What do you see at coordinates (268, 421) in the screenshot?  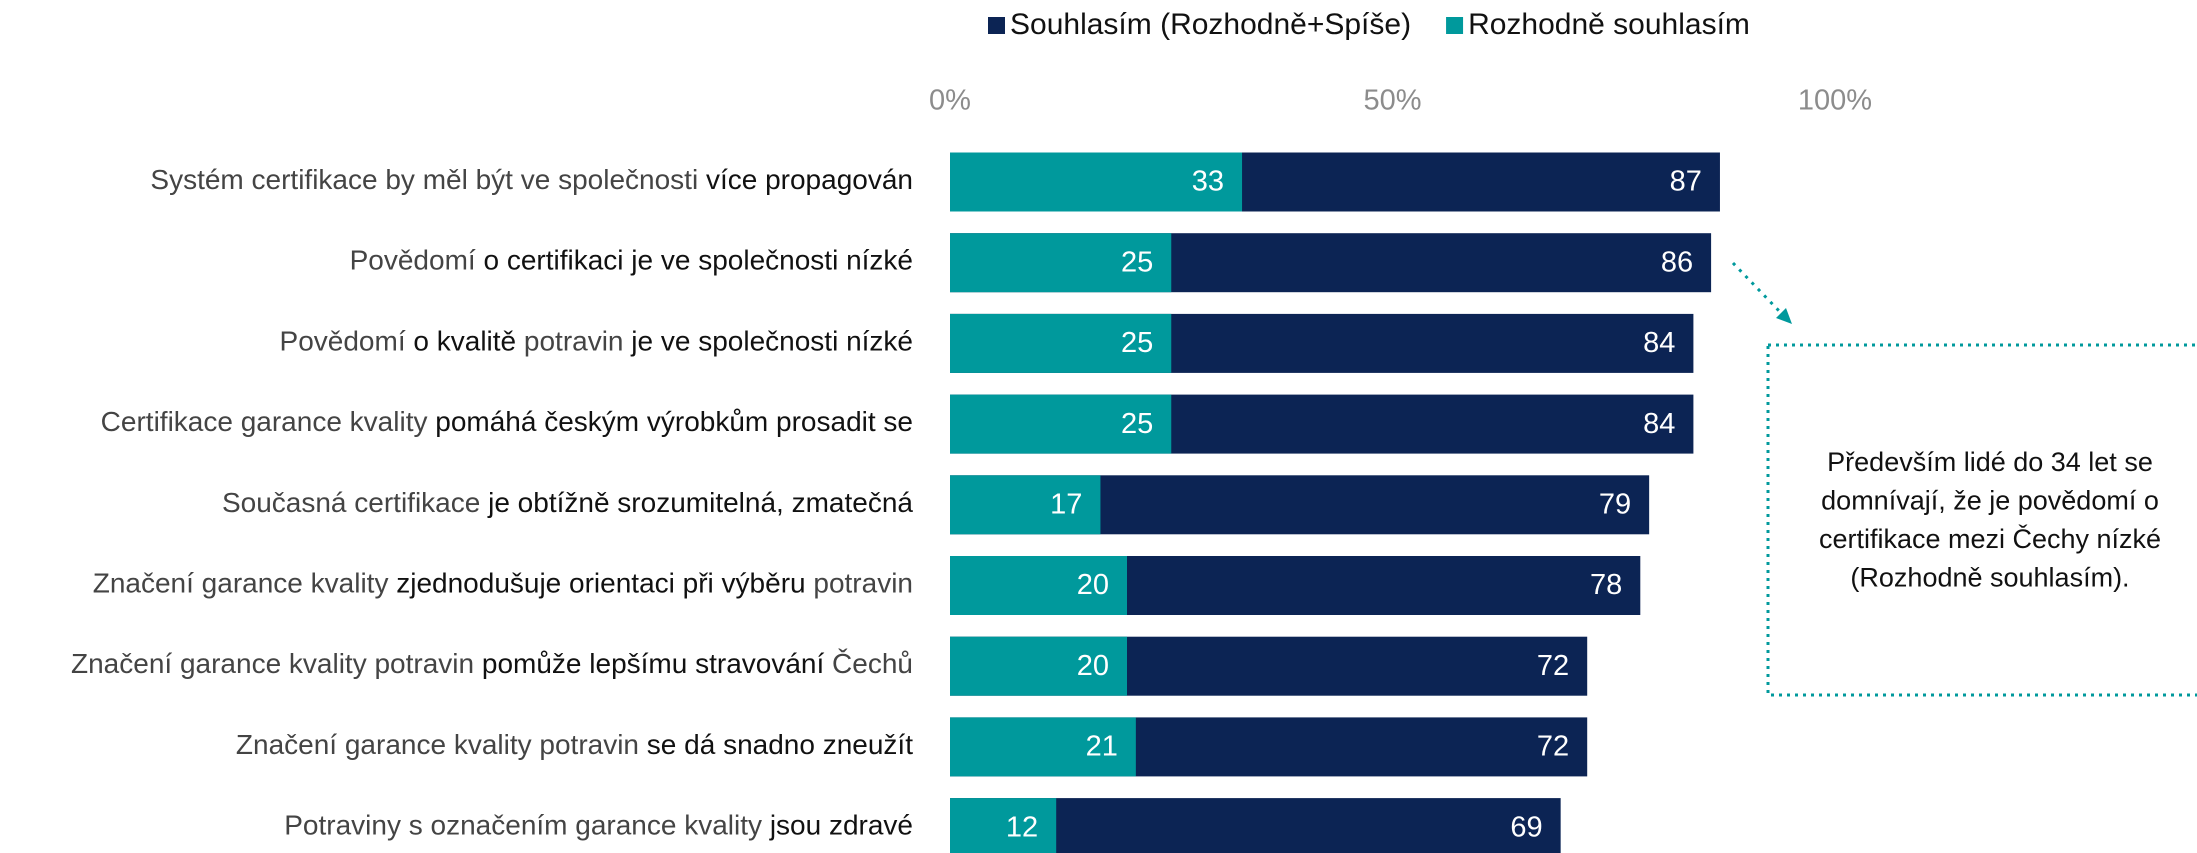 I see `category-part: Certifikace garance kvality` at bounding box center [268, 421].